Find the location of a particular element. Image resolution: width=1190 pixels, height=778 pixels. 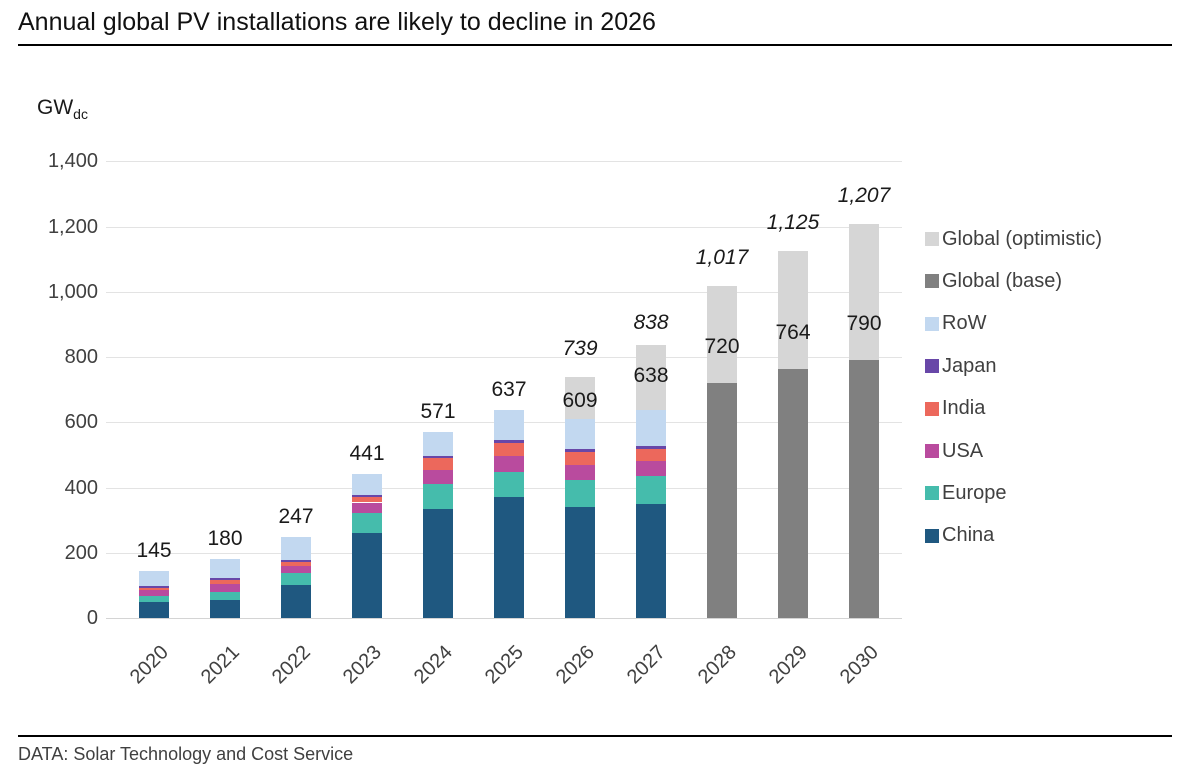

bar-label-optimistic-2029: 1,125 is located at coordinates (793, 222).